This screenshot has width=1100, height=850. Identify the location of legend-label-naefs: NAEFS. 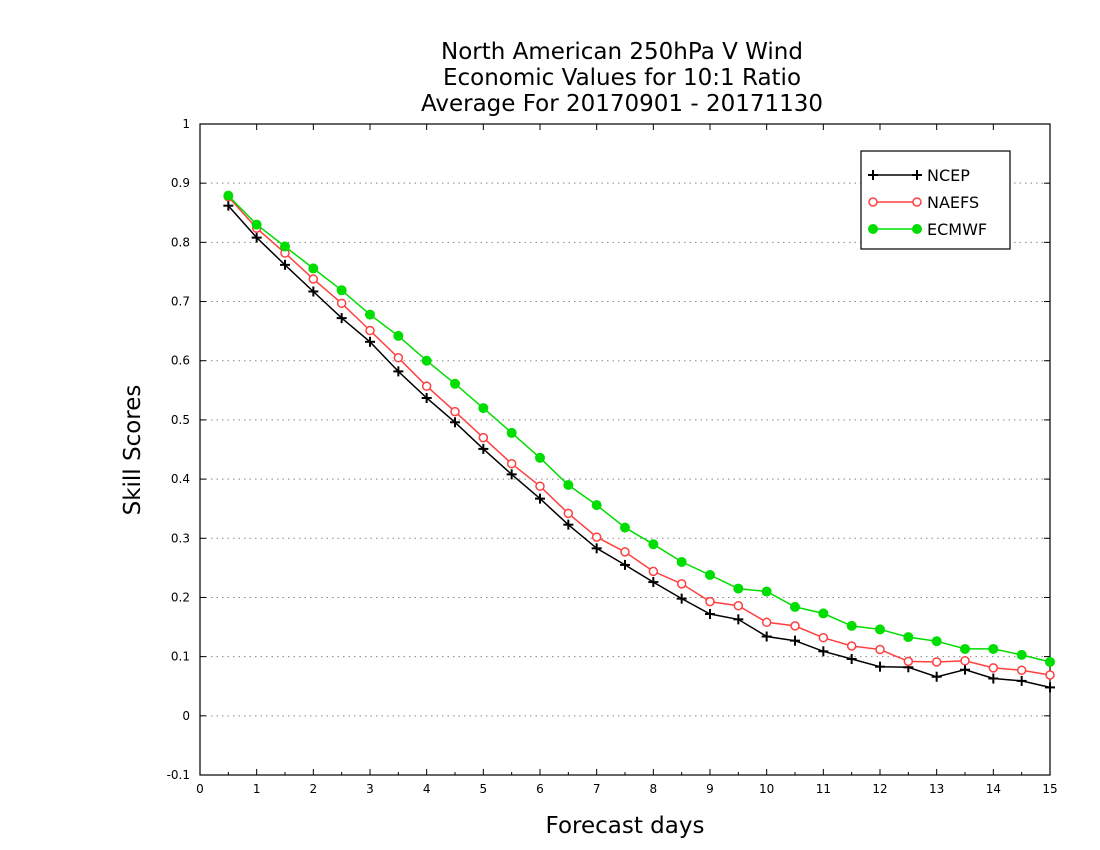
(953, 202).